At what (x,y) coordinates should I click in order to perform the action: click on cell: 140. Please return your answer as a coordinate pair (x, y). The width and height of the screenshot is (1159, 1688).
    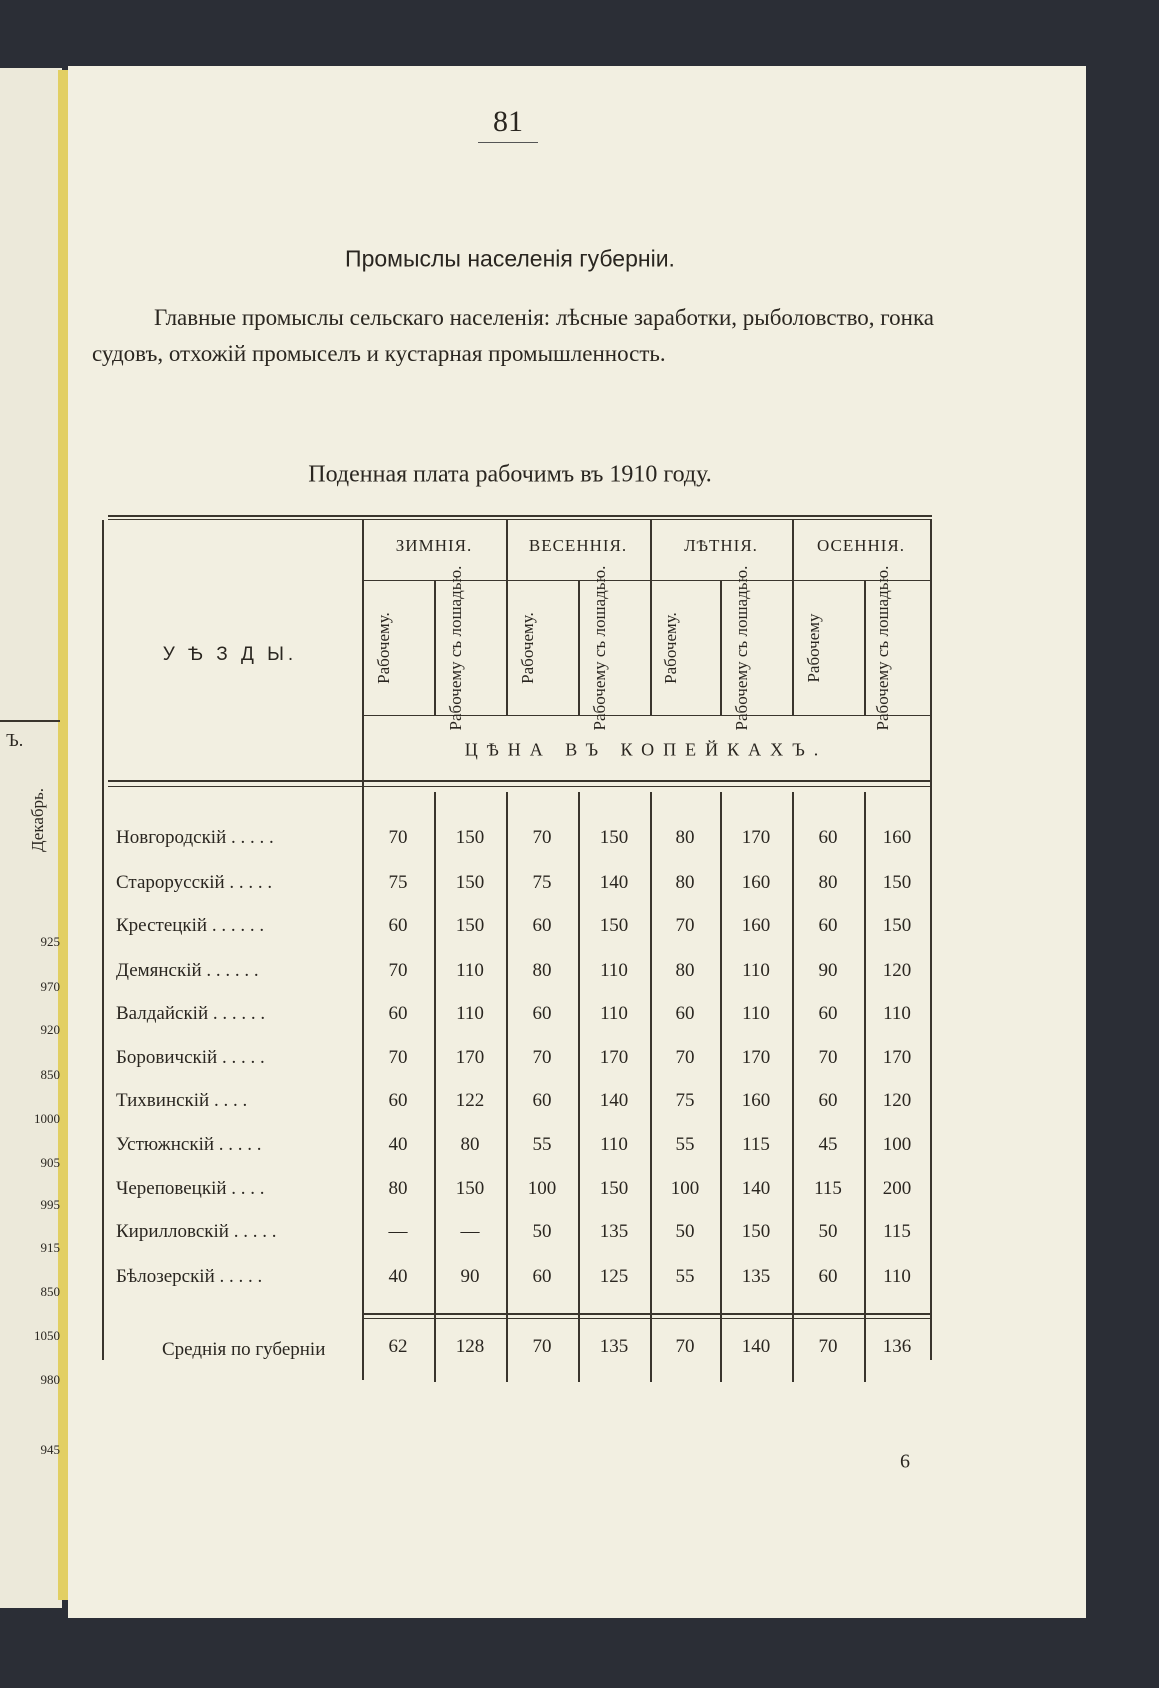
    Looking at the image, I should click on (614, 882).